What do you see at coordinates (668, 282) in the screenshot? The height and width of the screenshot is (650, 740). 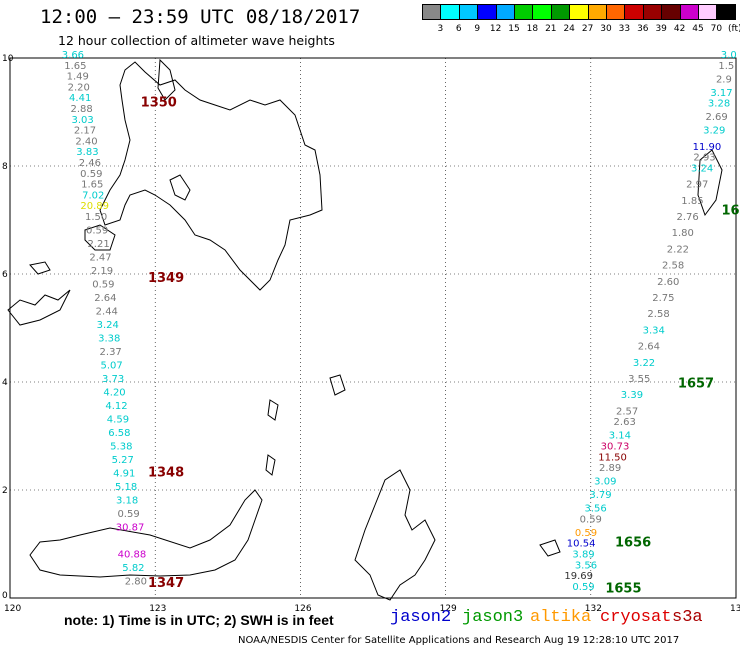 I see `wave-height-value: 2.60` at bounding box center [668, 282].